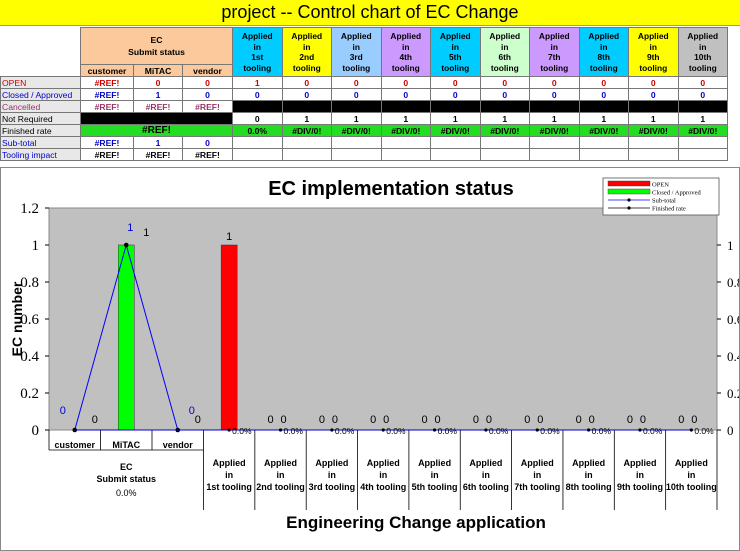 Image resolution: width=740 pixels, height=551 pixels. What do you see at coordinates (126, 473) in the screenshot?
I see `x-group-label: EC Submit status` at bounding box center [126, 473].